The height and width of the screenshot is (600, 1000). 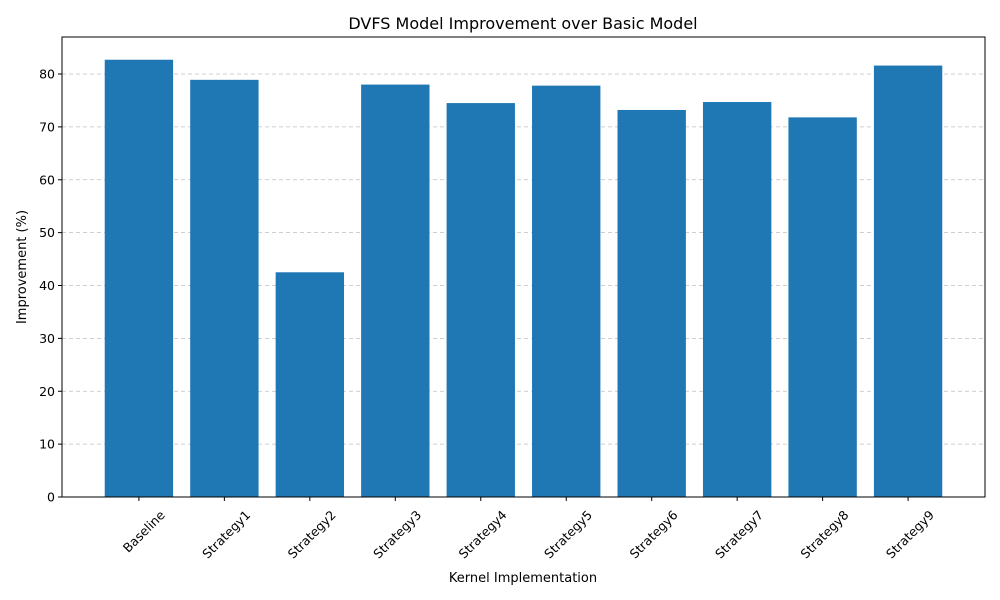 What do you see at coordinates (822, 307) in the screenshot?
I see `bar-strategy8` at bounding box center [822, 307].